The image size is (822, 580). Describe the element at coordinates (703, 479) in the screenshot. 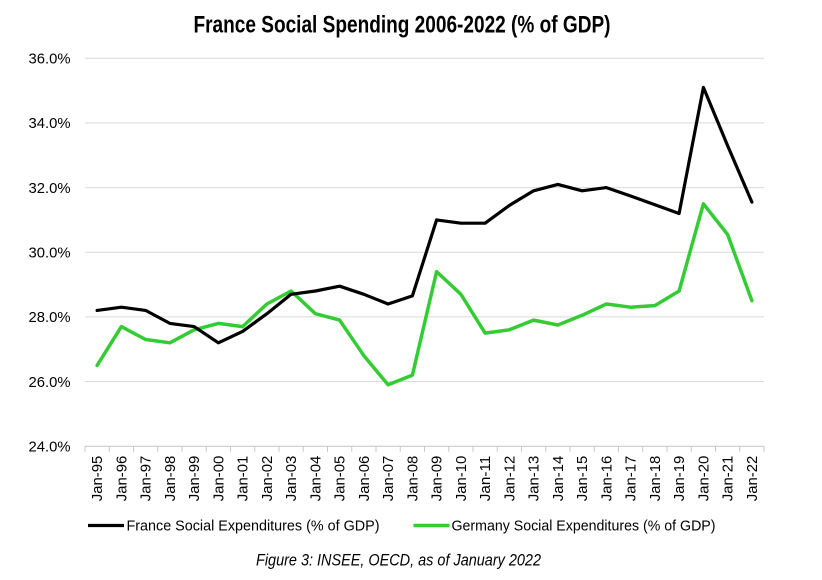

I see `svg-text: Jan-20` at that location.